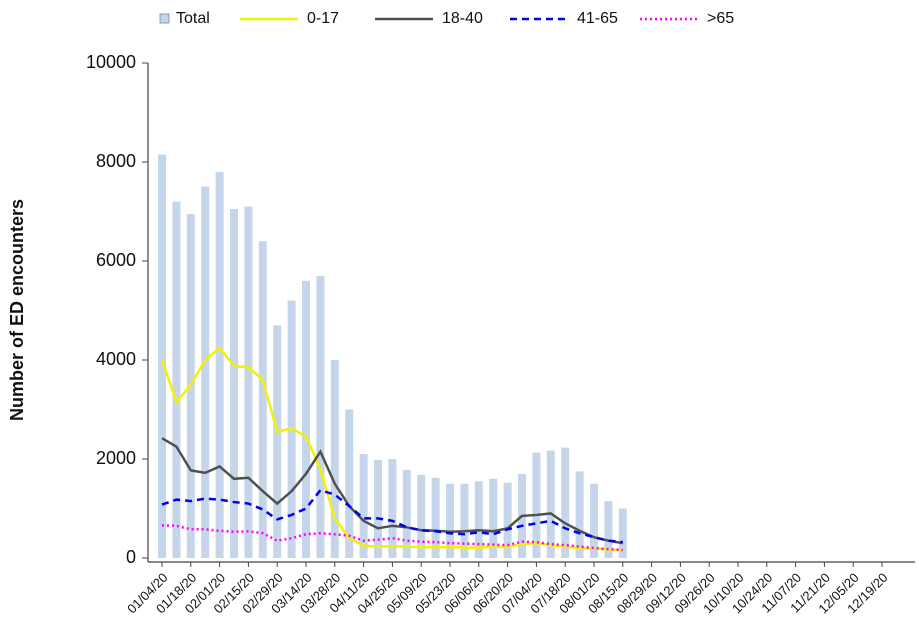  What do you see at coordinates (193, 18) in the screenshot?
I see `legend-label: Total` at bounding box center [193, 18].